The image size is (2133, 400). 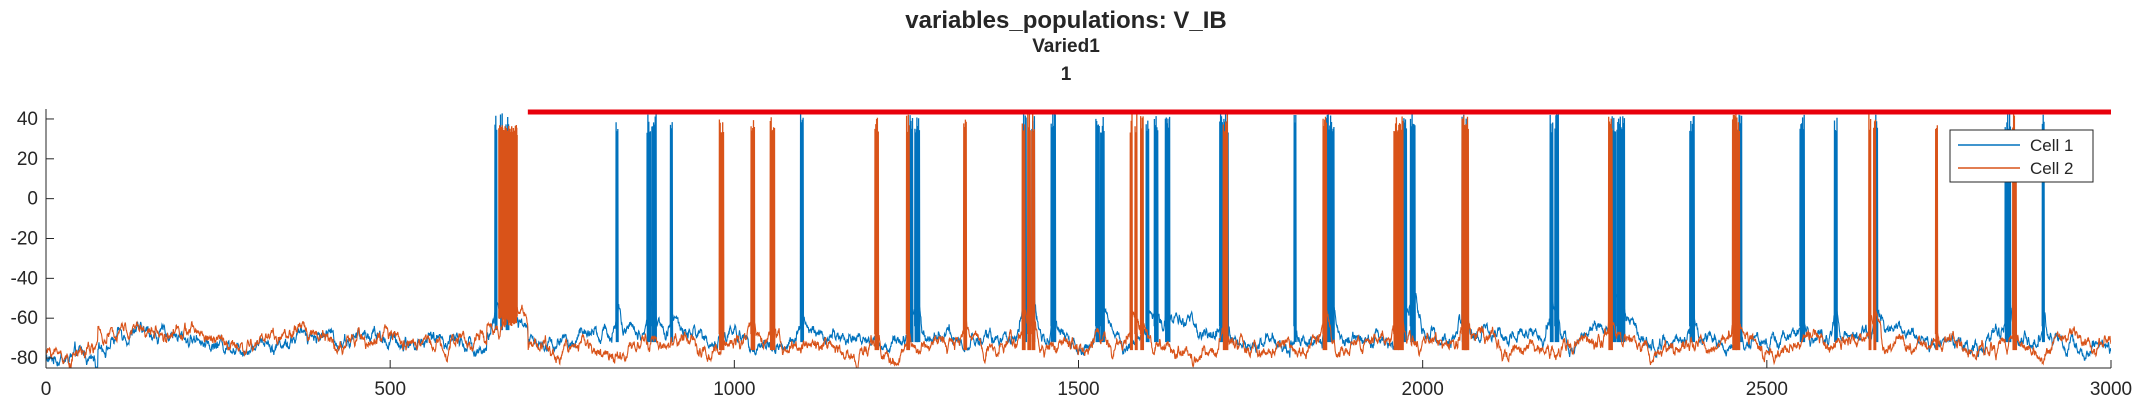 What do you see at coordinates (734, 389) in the screenshot?
I see `x-tick-label: 1000` at bounding box center [734, 389].